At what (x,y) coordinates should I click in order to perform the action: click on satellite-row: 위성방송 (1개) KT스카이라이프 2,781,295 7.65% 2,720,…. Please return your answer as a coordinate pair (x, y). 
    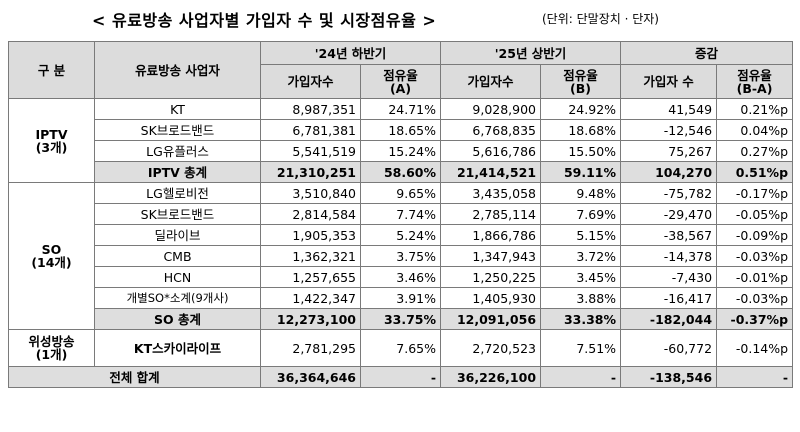
    Looking at the image, I should click on (401, 348).